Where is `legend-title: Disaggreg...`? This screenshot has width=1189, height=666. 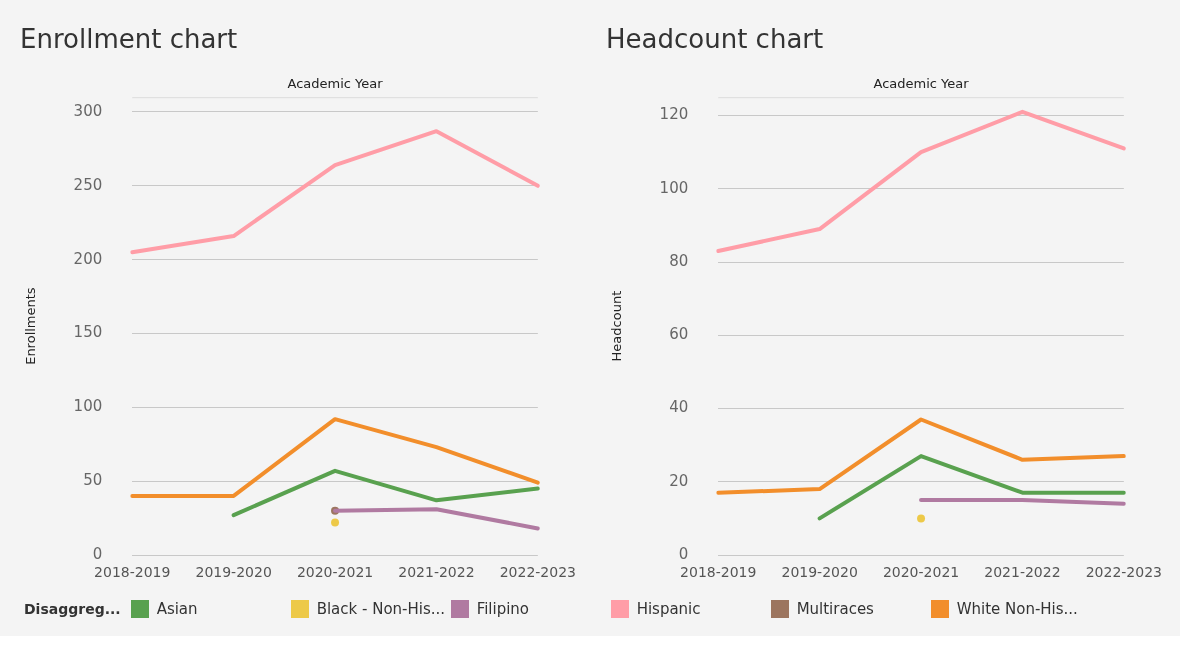 legend-title: Disaggreg... is located at coordinates (72, 609).